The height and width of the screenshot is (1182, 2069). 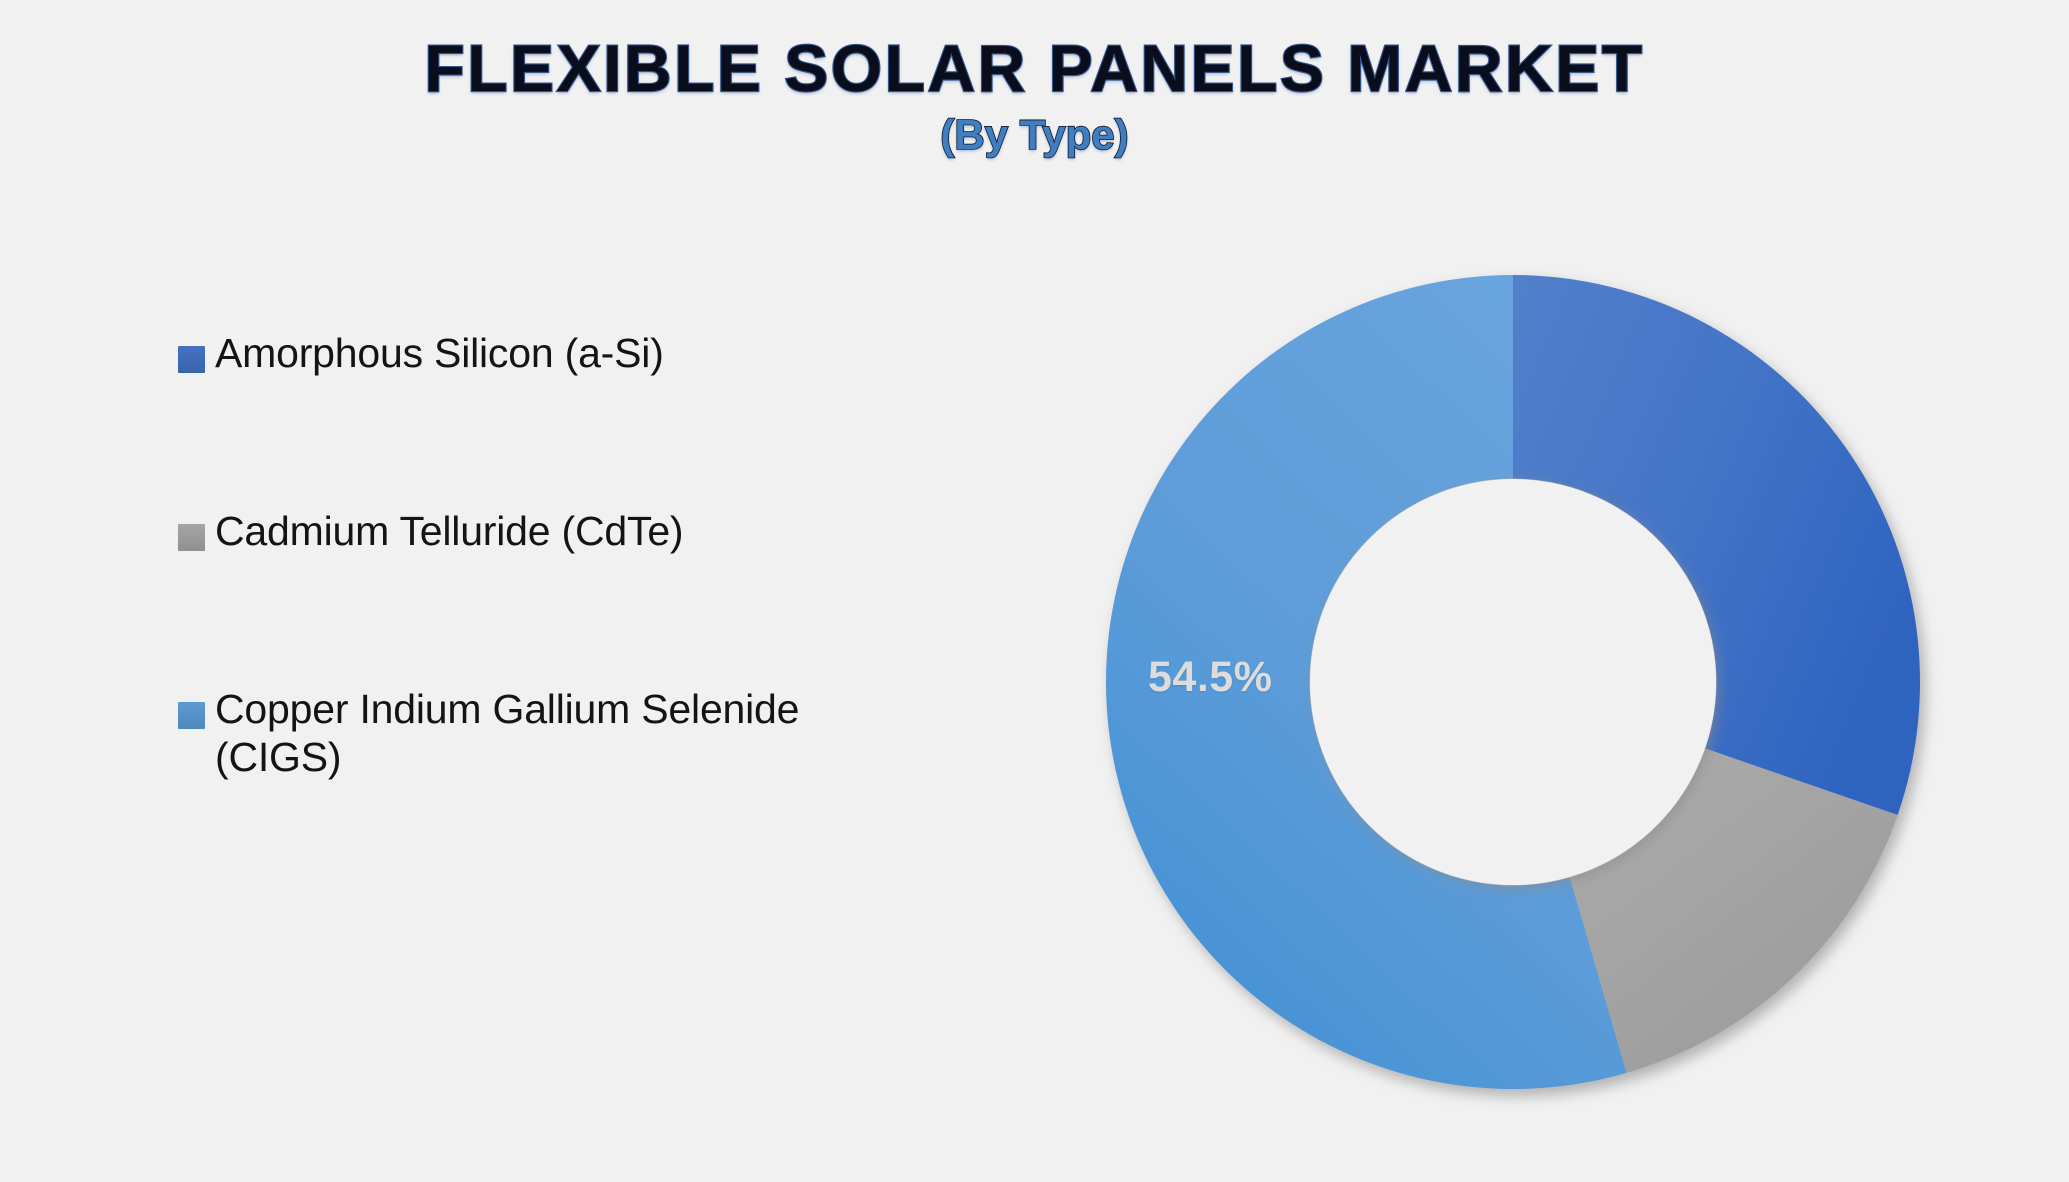 I want to click on donut-slice-cadmium-telluride, so click(x=1733, y=910).